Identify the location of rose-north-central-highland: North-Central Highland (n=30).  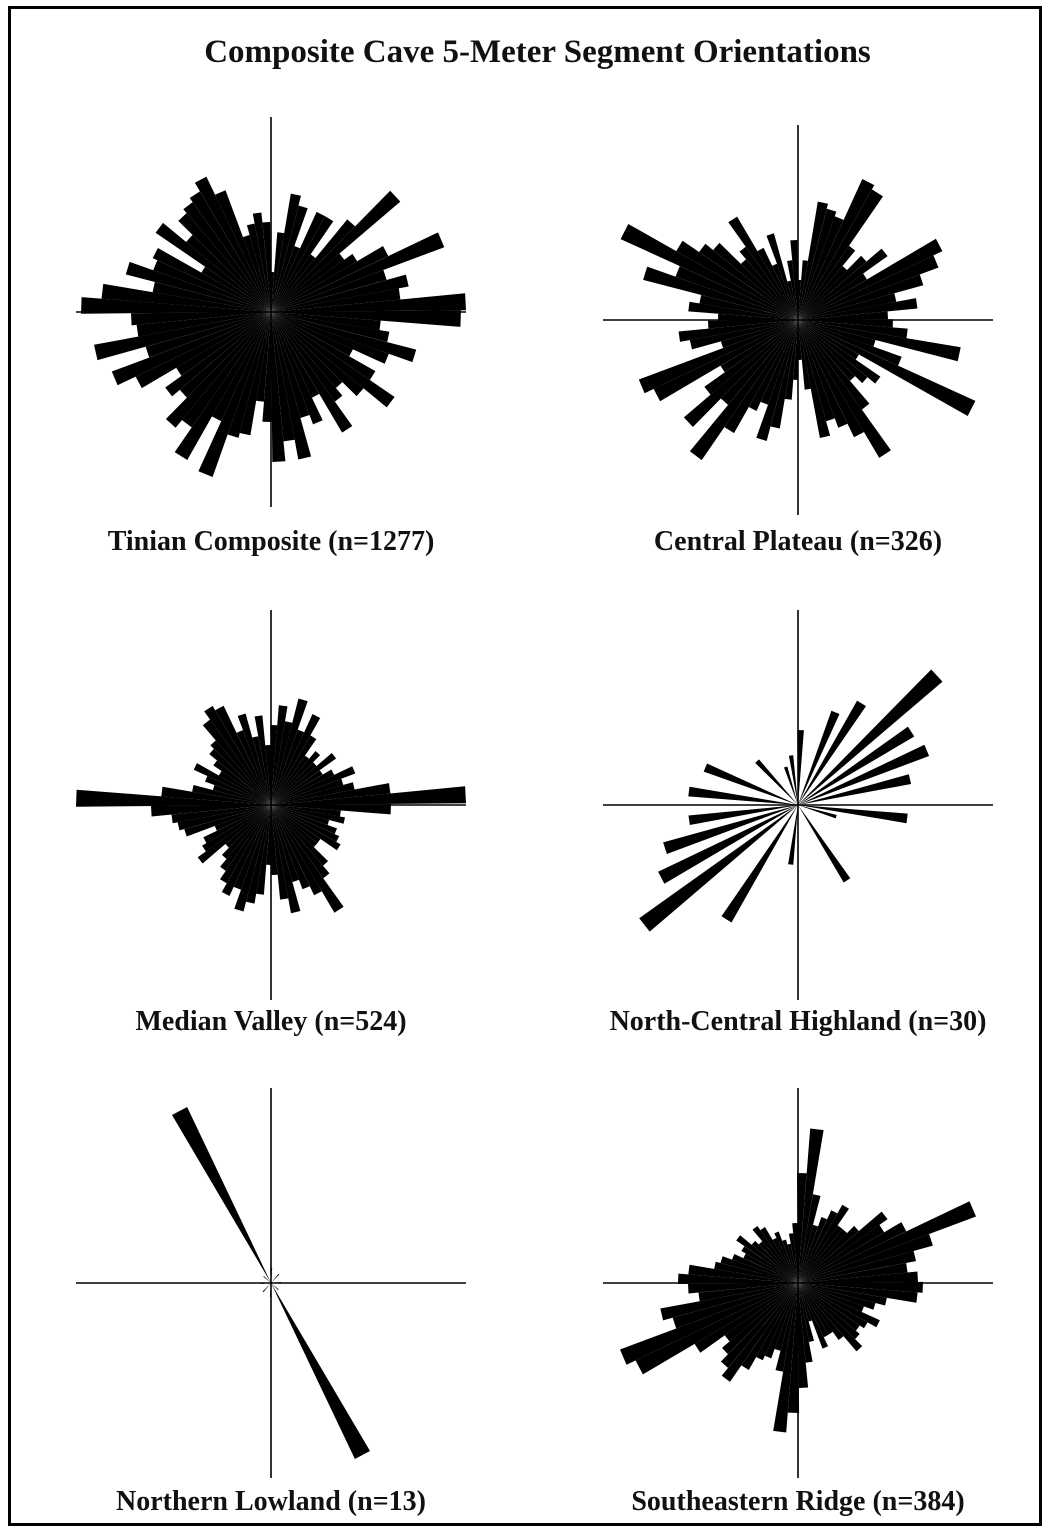
(798, 823).